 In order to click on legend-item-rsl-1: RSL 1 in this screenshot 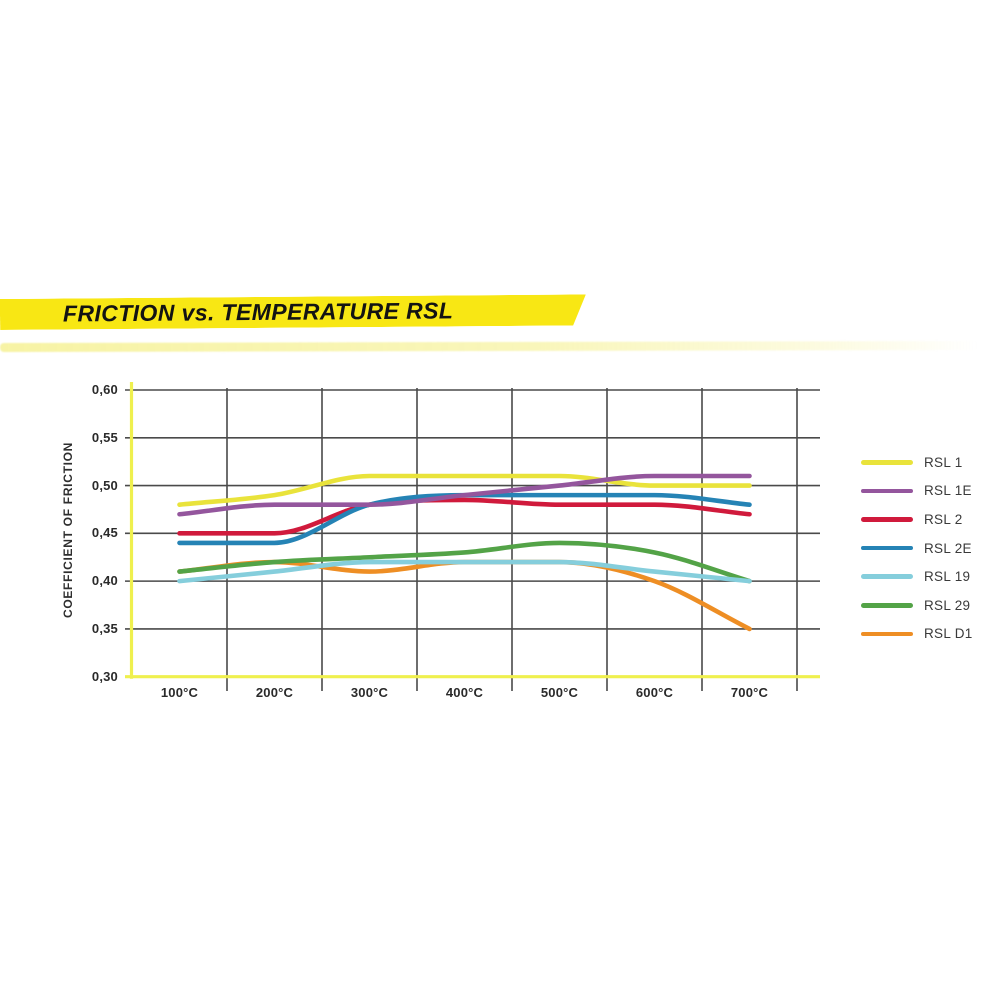, I will do `click(917, 462)`.